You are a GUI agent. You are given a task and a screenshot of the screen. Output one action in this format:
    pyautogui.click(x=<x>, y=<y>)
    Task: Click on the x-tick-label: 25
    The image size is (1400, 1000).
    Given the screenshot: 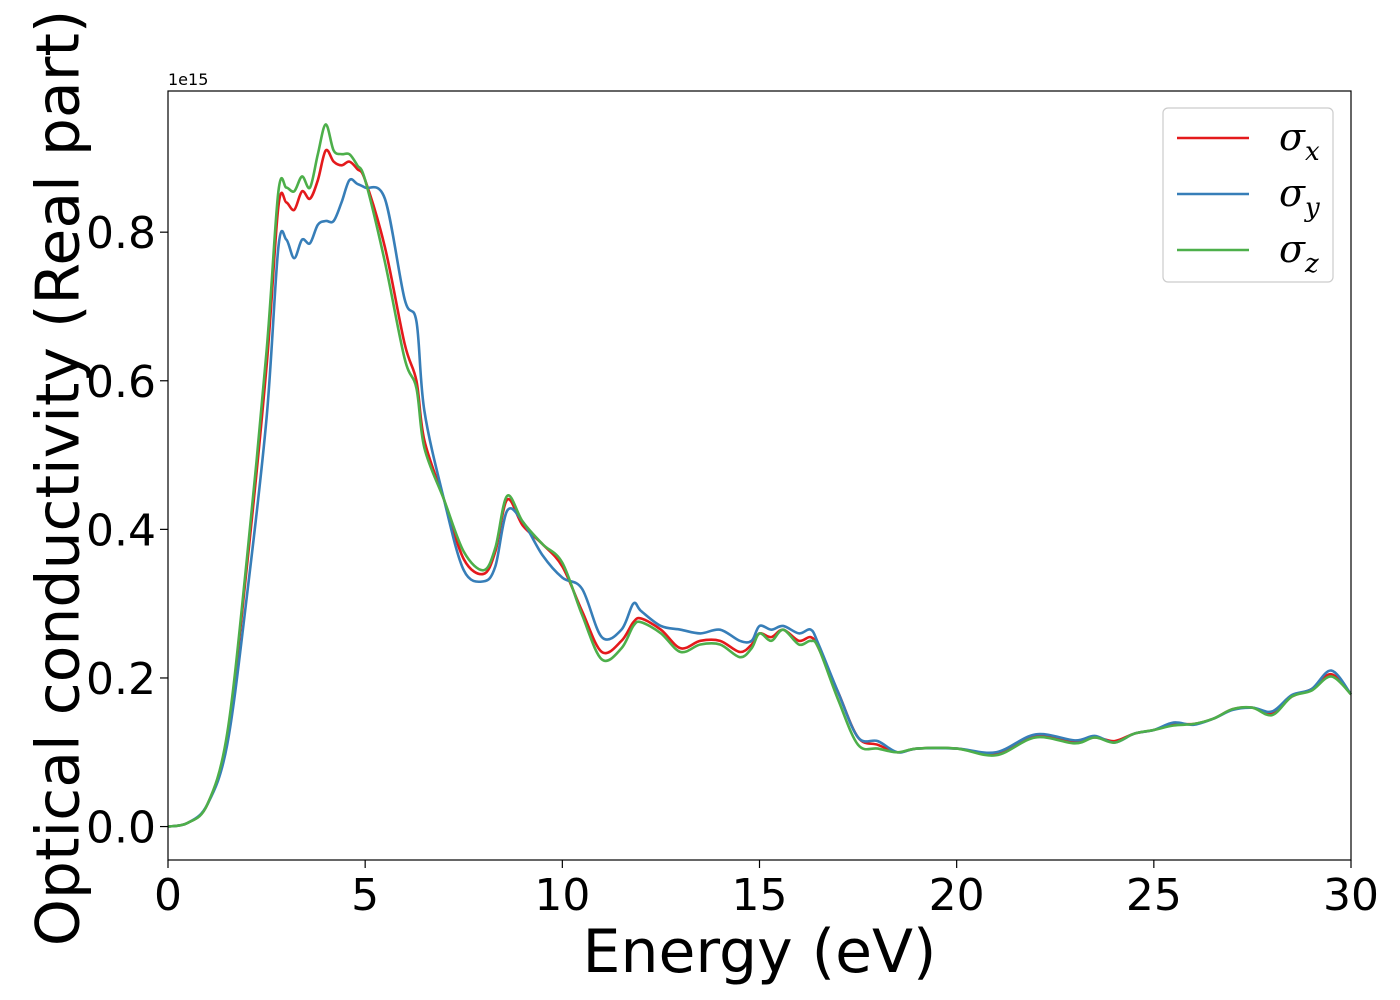 What is the action you would take?
    pyautogui.click(x=1154, y=895)
    